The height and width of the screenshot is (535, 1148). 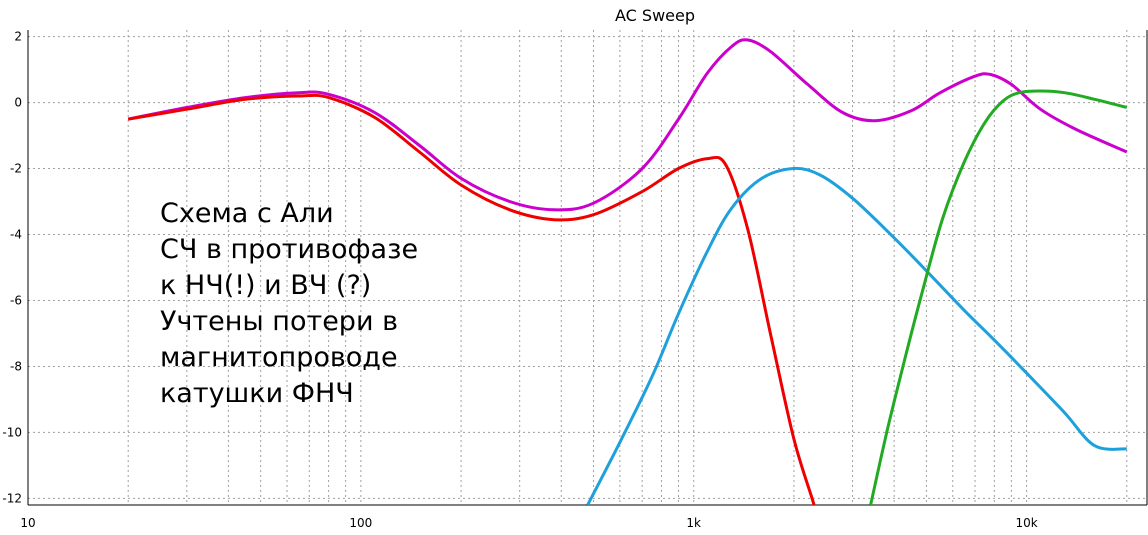 I want to click on x-tick-label: 10k, so click(x=1026, y=523).